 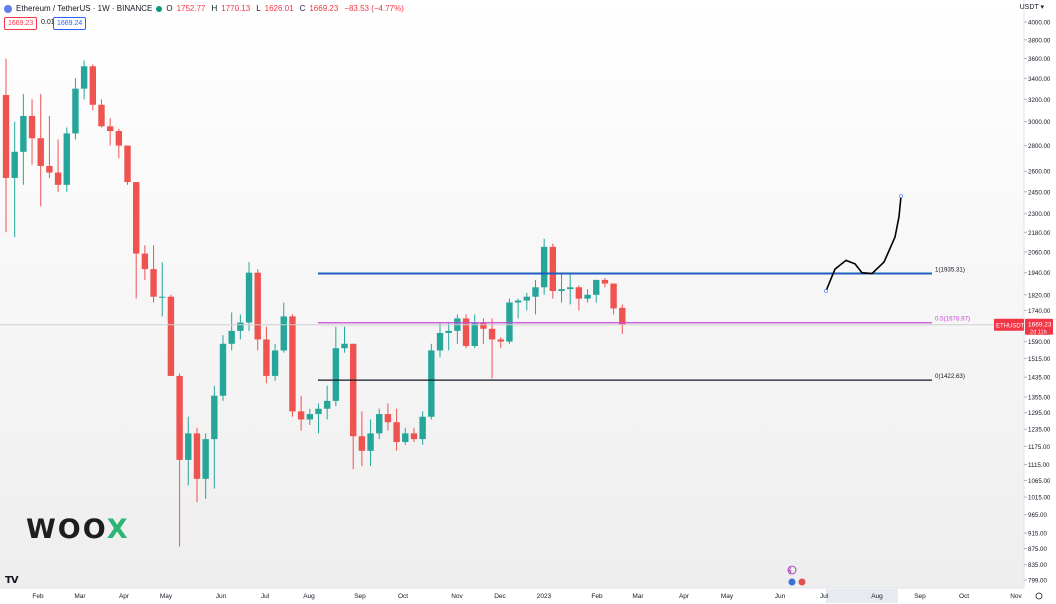 I want to click on sketch-start-handle, so click(x=826, y=291).